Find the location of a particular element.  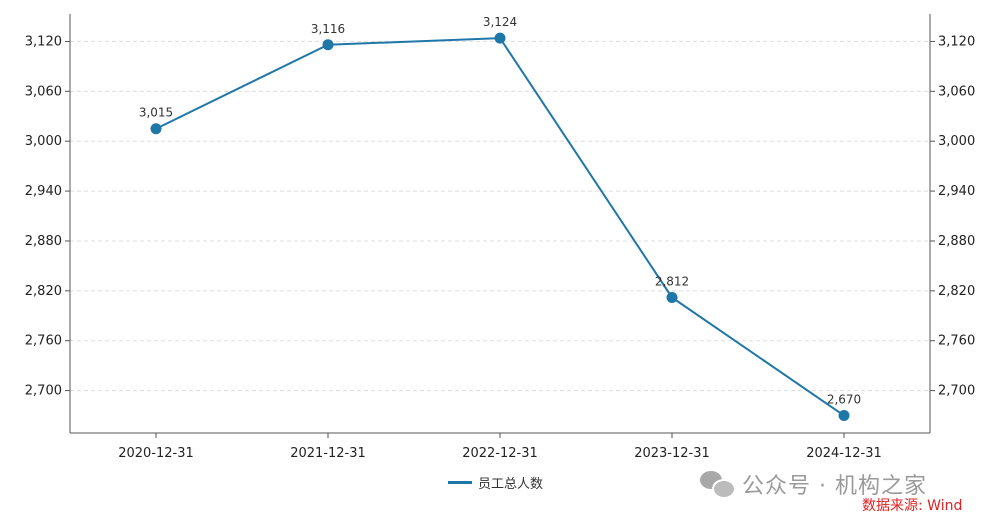

x-tick-label: 2021-12-31 is located at coordinates (328, 453).